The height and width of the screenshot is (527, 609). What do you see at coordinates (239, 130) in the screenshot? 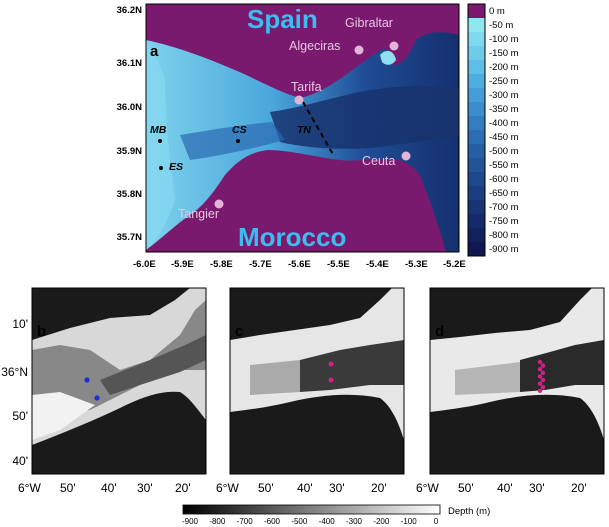
I see `site-label-cs: CS` at bounding box center [239, 130].